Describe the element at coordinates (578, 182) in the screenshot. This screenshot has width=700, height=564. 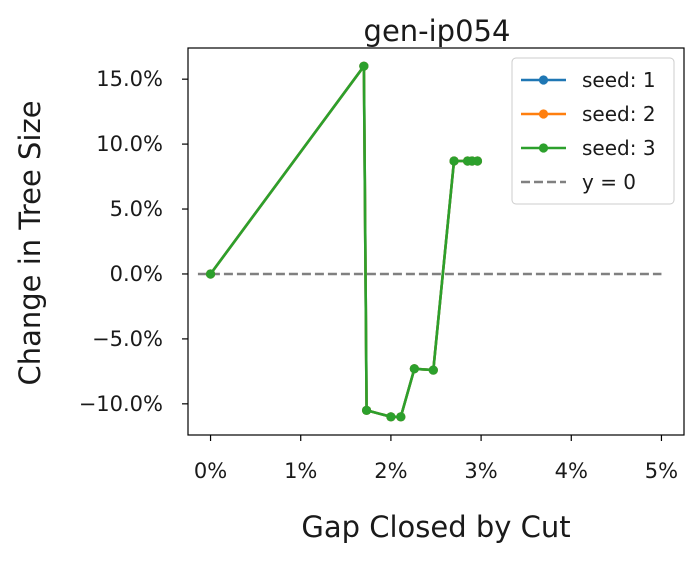
I see `legend-item: y = 0` at that location.